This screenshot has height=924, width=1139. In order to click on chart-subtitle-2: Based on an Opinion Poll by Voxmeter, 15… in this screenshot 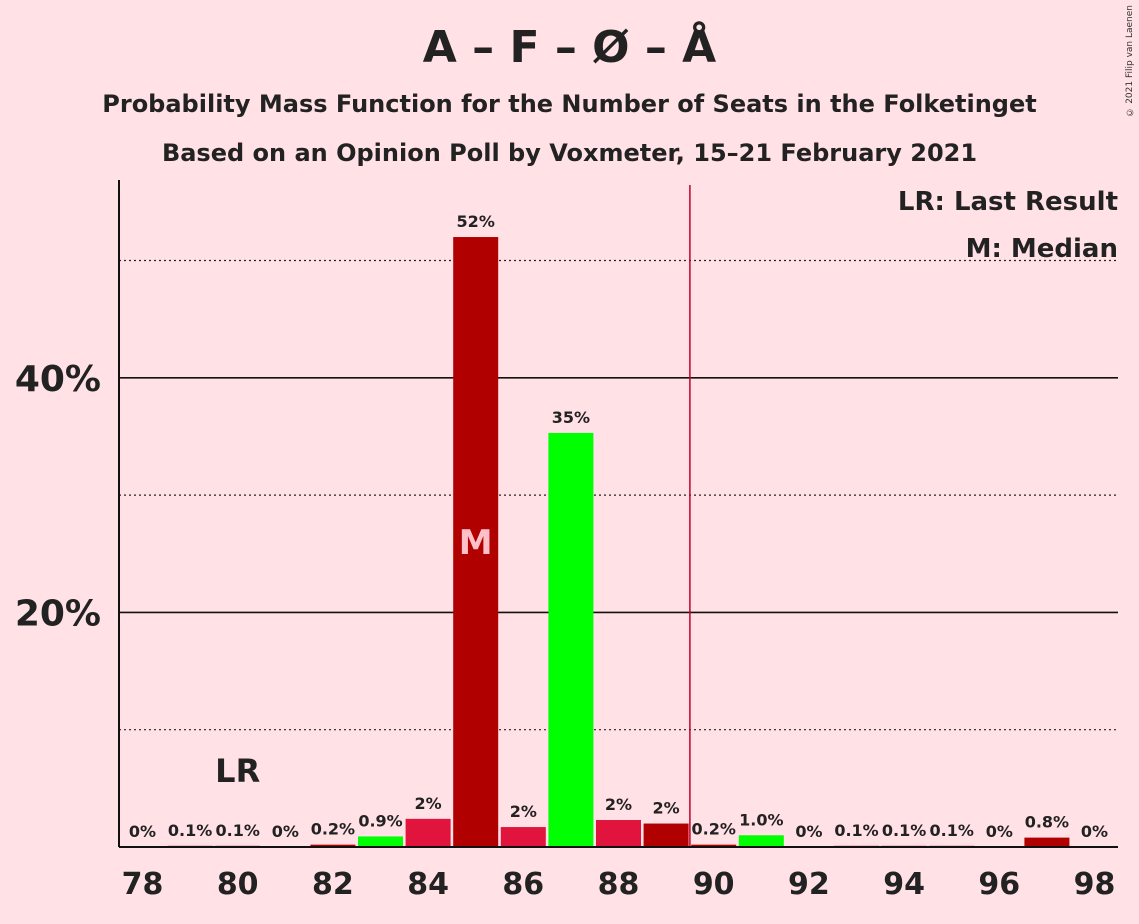, I will do `click(569, 153)`.